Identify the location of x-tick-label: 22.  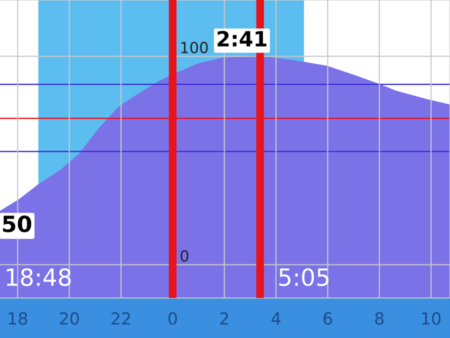
(121, 318).